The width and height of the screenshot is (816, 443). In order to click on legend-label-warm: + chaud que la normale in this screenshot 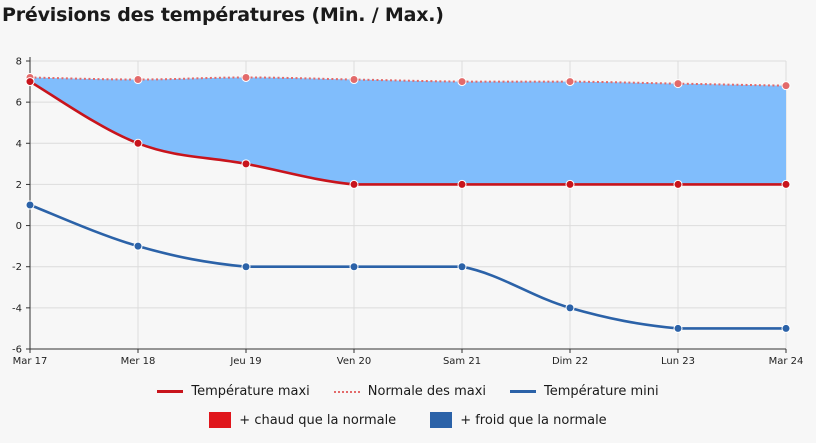, I will do `click(318, 420)`.